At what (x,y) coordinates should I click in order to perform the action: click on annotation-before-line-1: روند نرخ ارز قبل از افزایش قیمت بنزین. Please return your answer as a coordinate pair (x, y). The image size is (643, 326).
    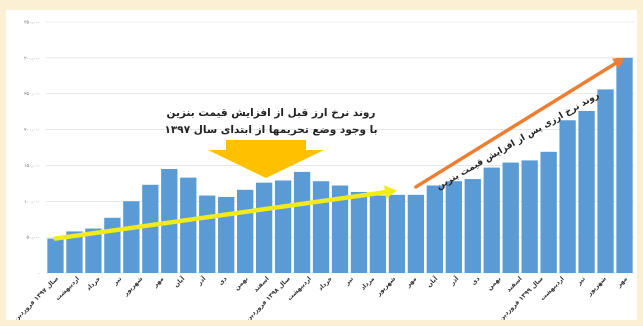
    Looking at the image, I should click on (271, 113).